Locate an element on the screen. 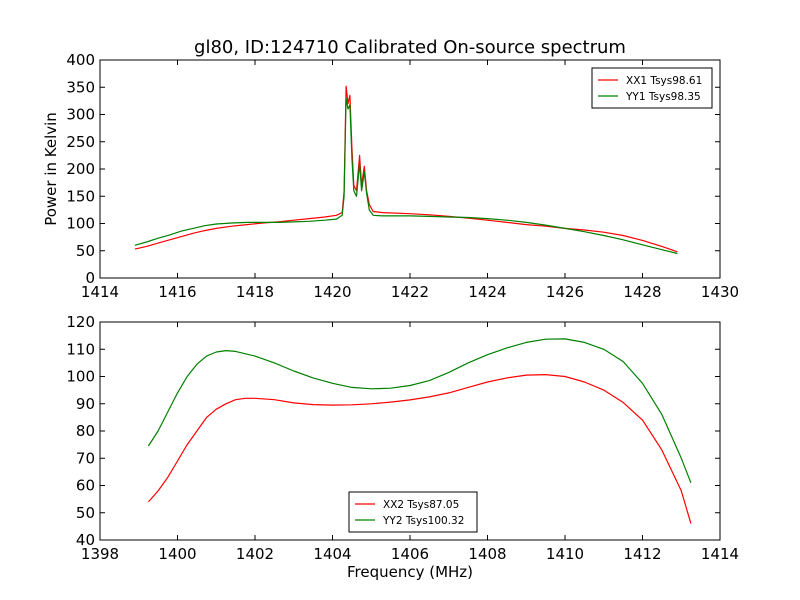 The width and height of the screenshot is (800, 600). bottom-x-tick-label: 1408 is located at coordinates (487, 554).